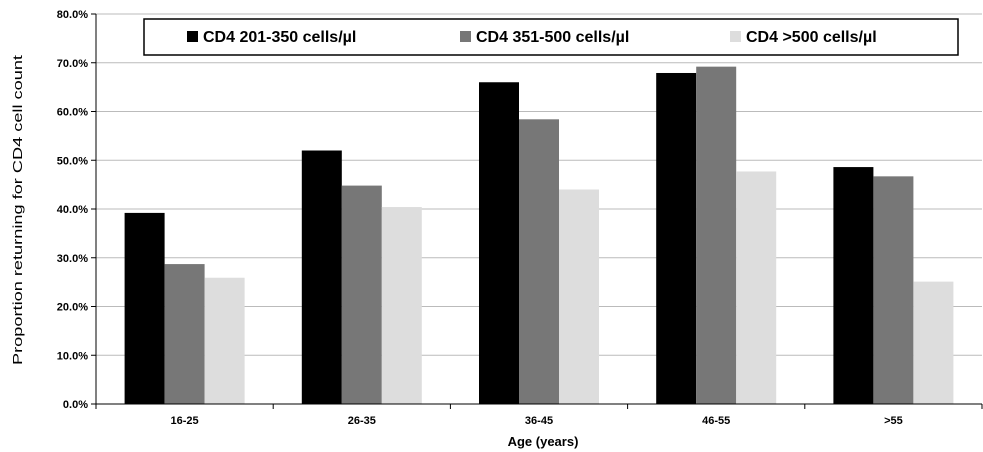 This screenshot has height=452, width=983. What do you see at coordinates (17, 209) in the screenshot?
I see `y-axis-title: Proportion returning for CD4 cell count` at bounding box center [17, 209].